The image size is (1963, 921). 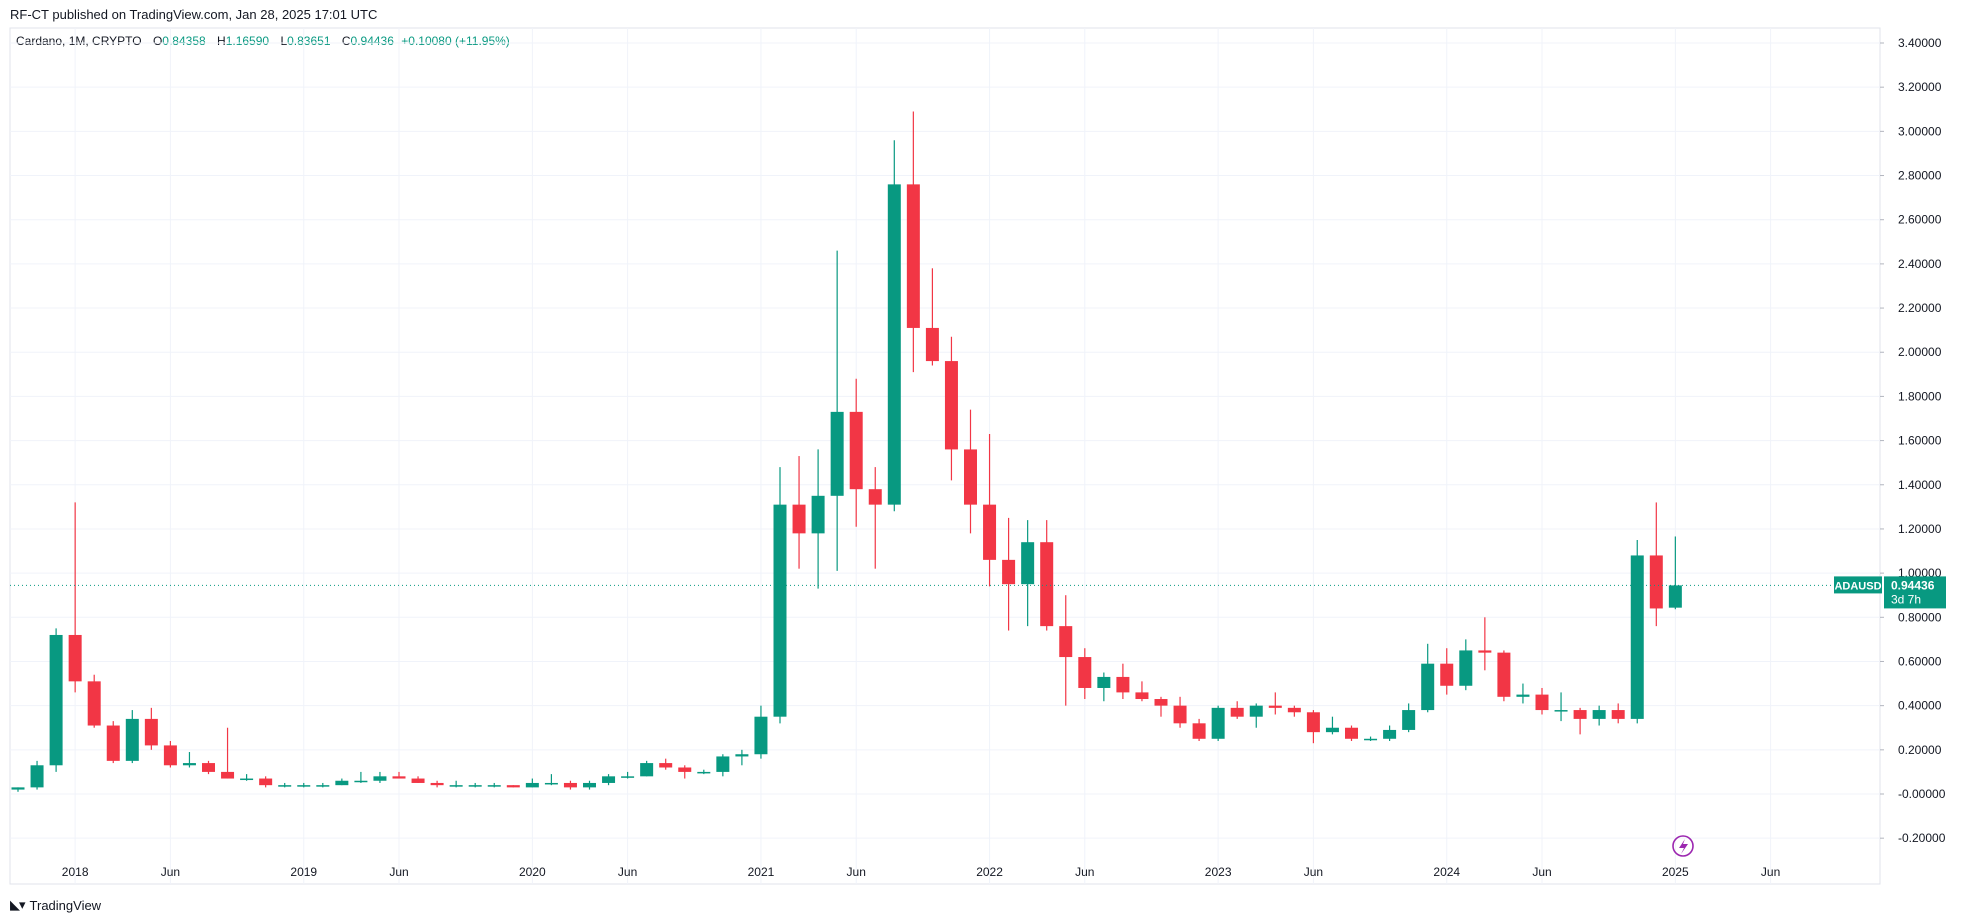 What do you see at coordinates (247, 41) in the screenshot?
I see `legend-high-value: 1.16590` at bounding box center [247, 41].